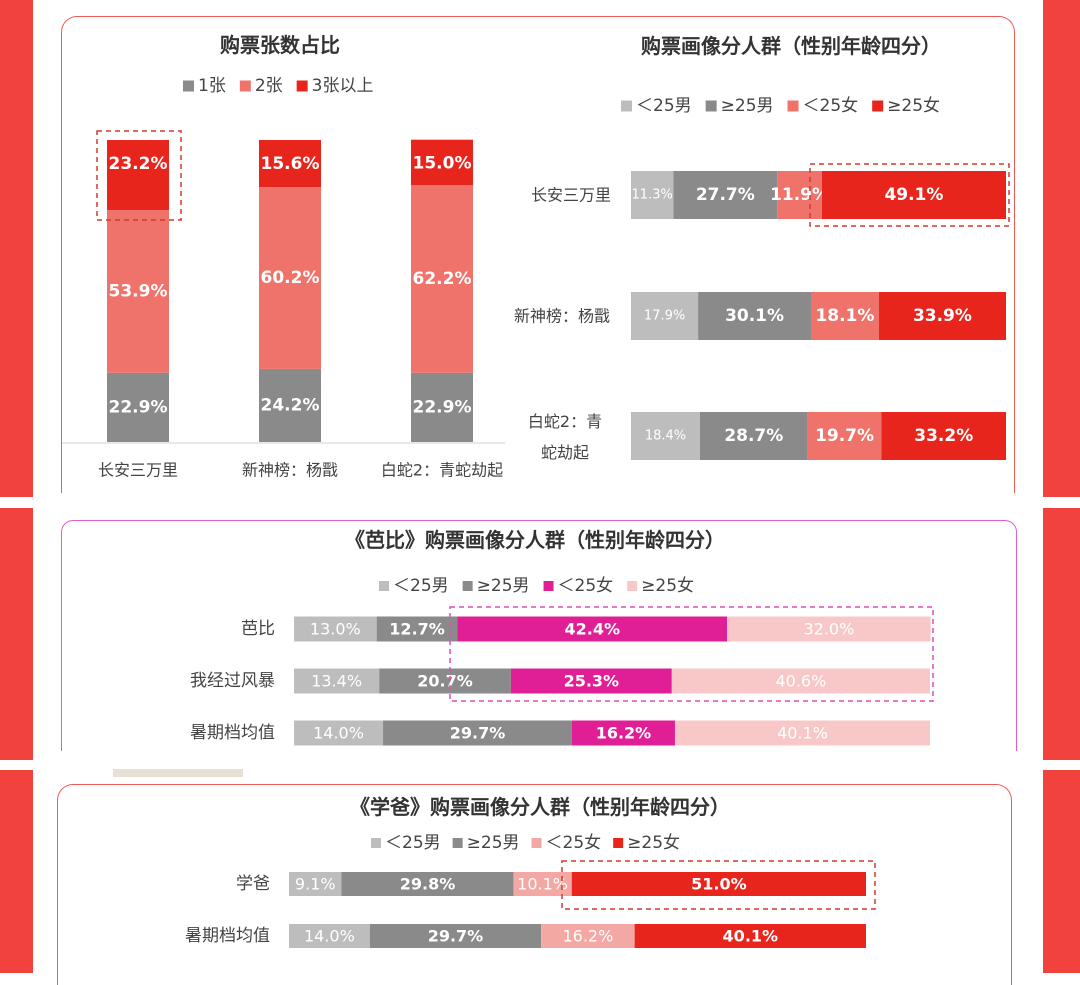 The width and height of the screenshot is (1080, 985). Describe the element at coordinates (280, 45) in the screenshot. I see `chart1-title: 购票张数占比` at that location.